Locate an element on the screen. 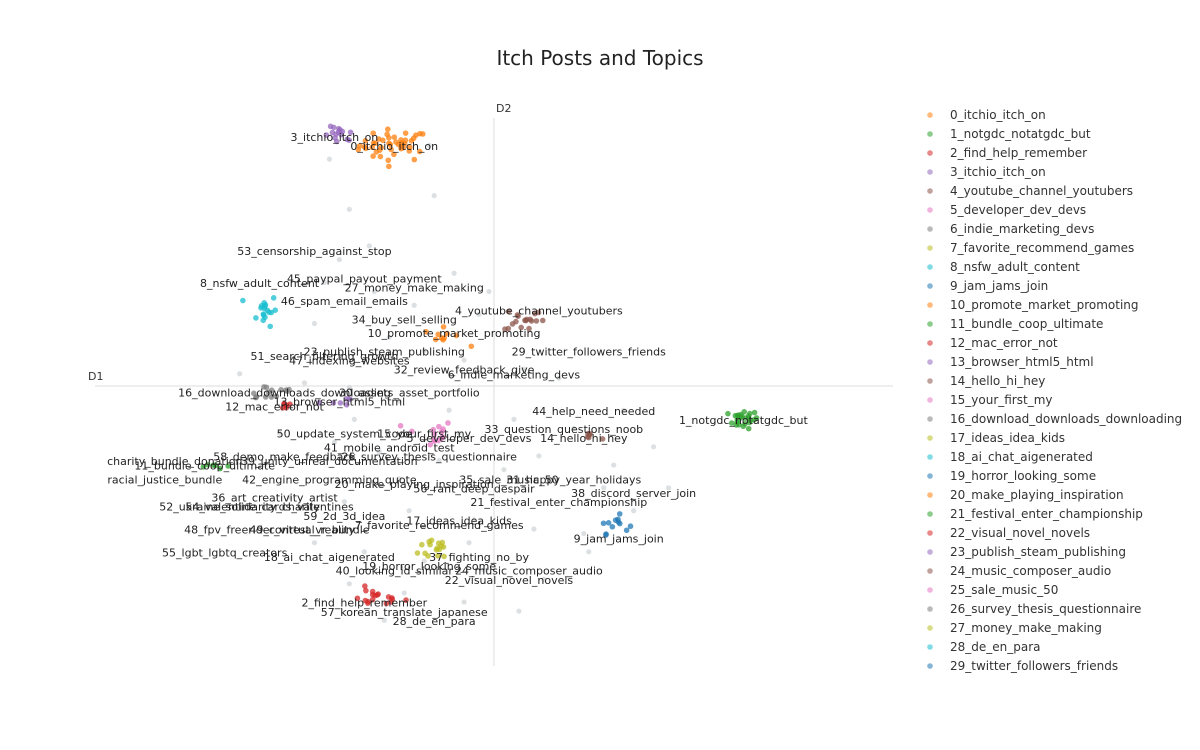  cluster-label: 9_jam_jams_join is located at coordinates (619, 539).